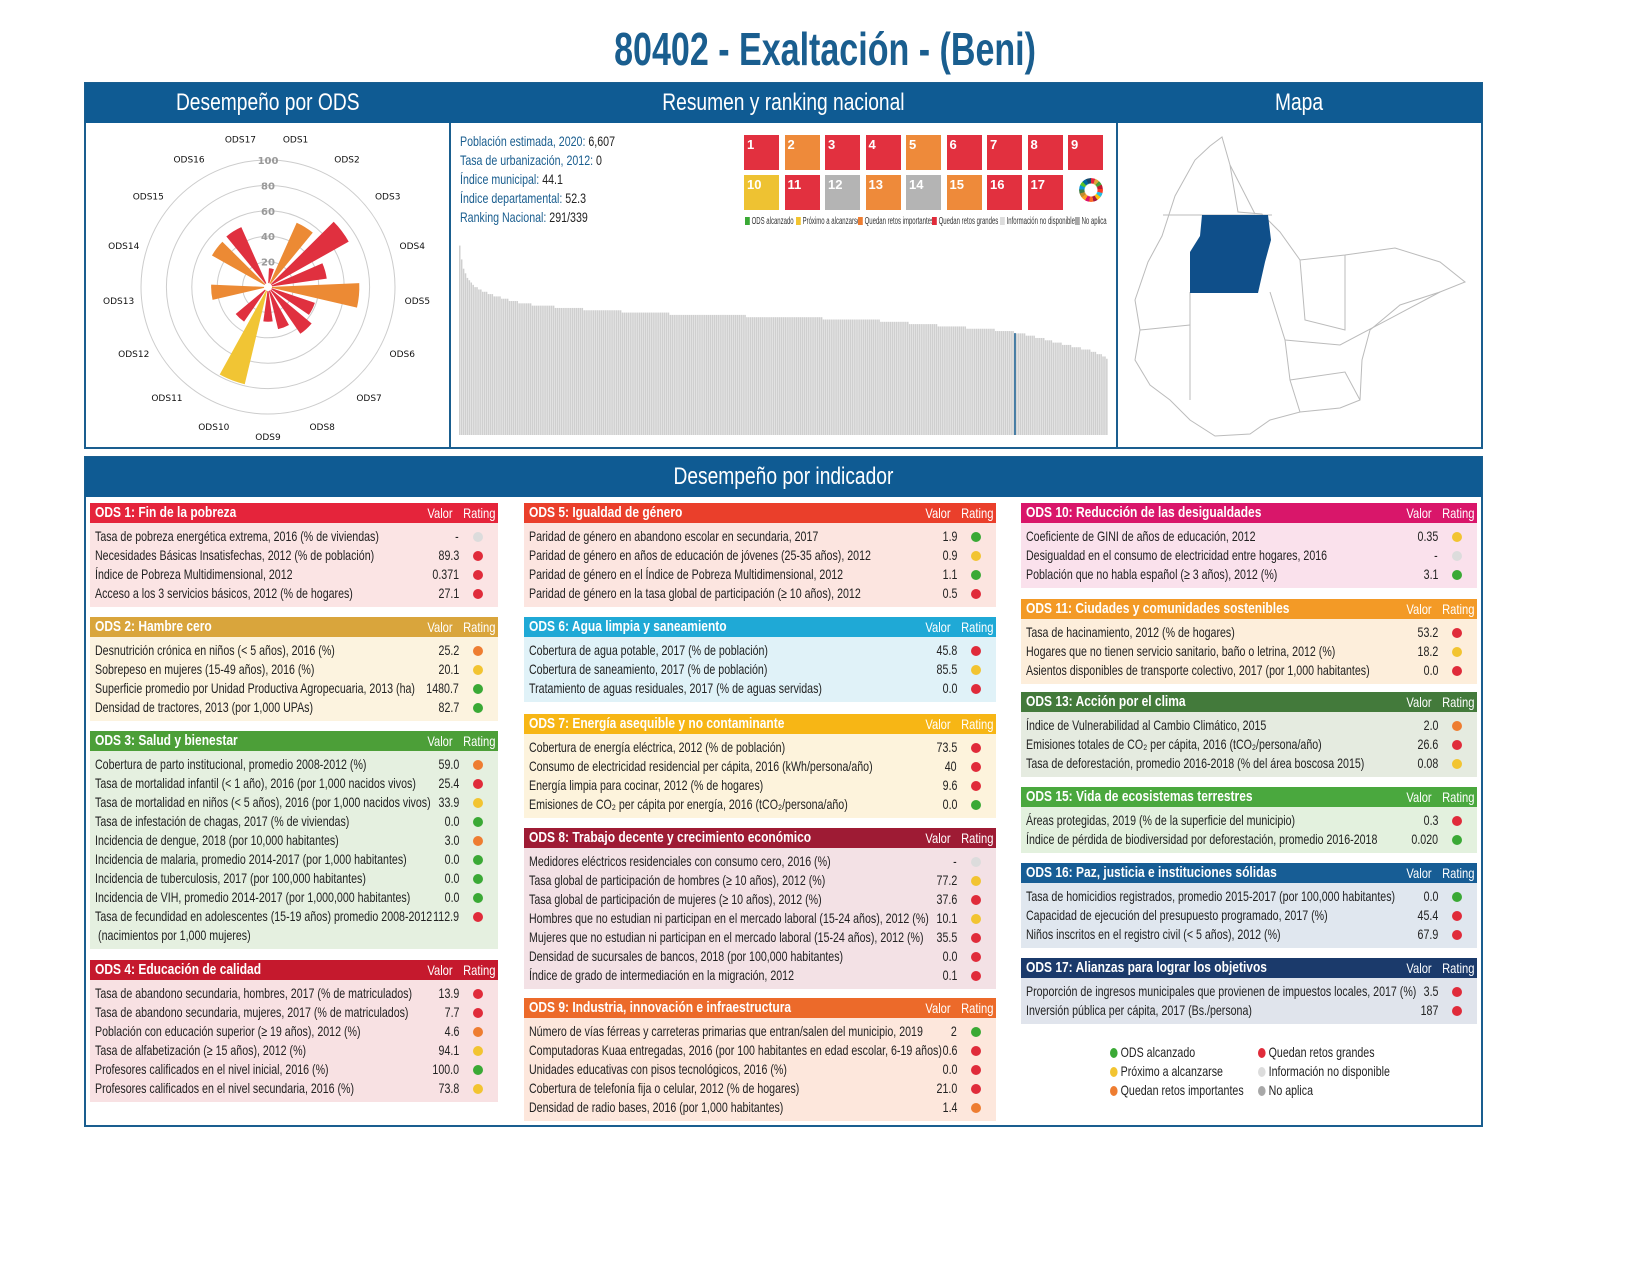 Image resolution: width=1651 pixels, height=1275 pixels. Describe the element at coordinates (949, 574) in the screenshot. I see `indicator-value: 1.1` at that location.